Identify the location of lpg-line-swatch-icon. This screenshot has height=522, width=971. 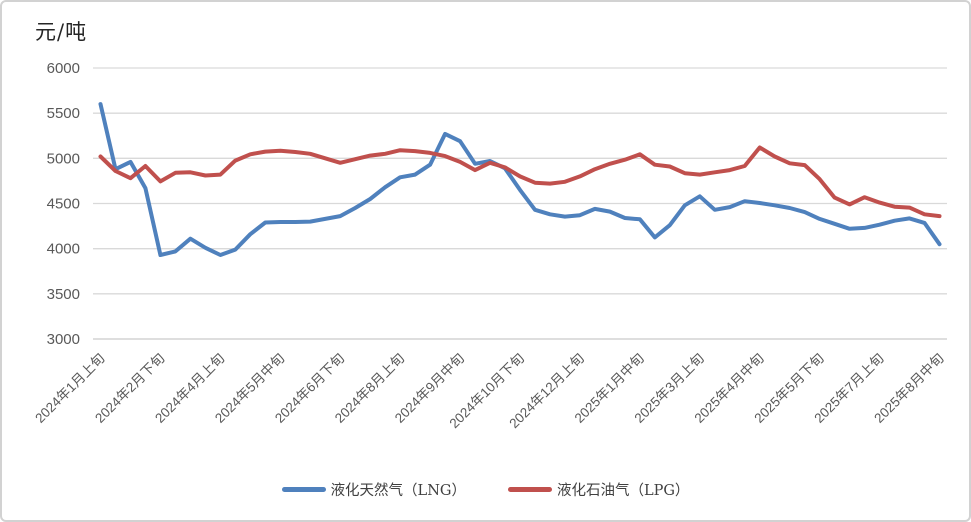
(529, 489).